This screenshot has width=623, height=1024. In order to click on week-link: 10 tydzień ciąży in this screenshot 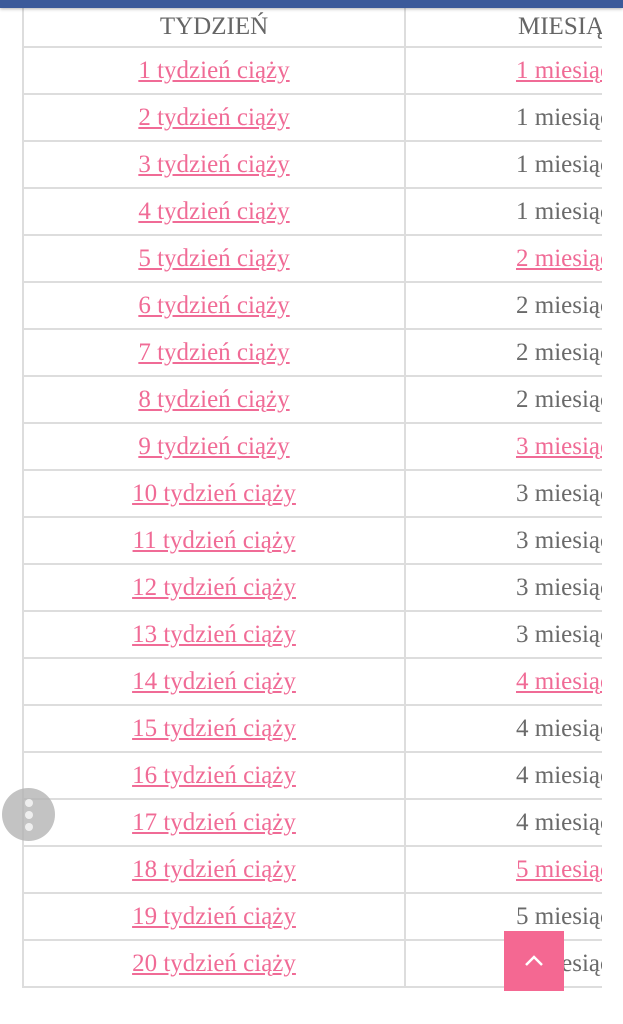, I will do `click(214, 493)`.